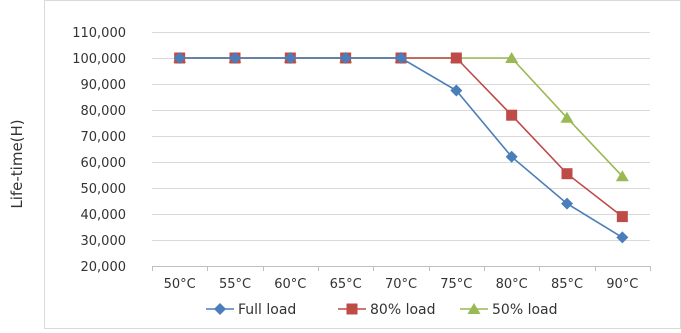 This screenshot has height=333, width=681. Describe the element at coordinates (512, 284) in the screenshot. I see `x-tick-label: 80°C` at that location.